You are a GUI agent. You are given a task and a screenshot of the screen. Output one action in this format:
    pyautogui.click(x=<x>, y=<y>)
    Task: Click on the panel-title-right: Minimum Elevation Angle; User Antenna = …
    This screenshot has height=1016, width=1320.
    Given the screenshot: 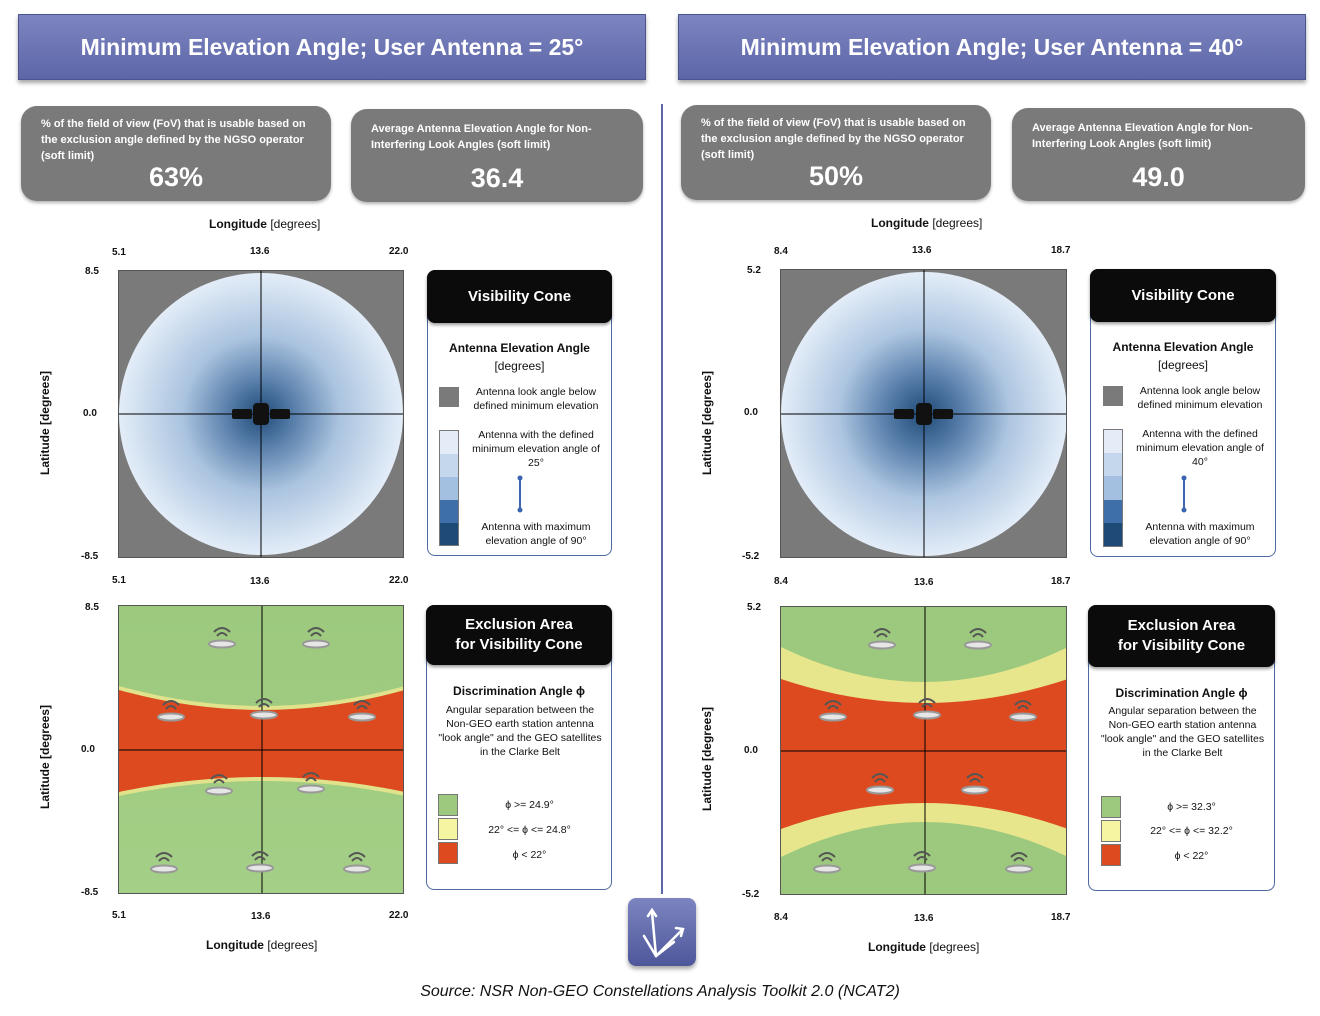 What is the action you would take?
    pyautogui.click(x=992, y=47)
    